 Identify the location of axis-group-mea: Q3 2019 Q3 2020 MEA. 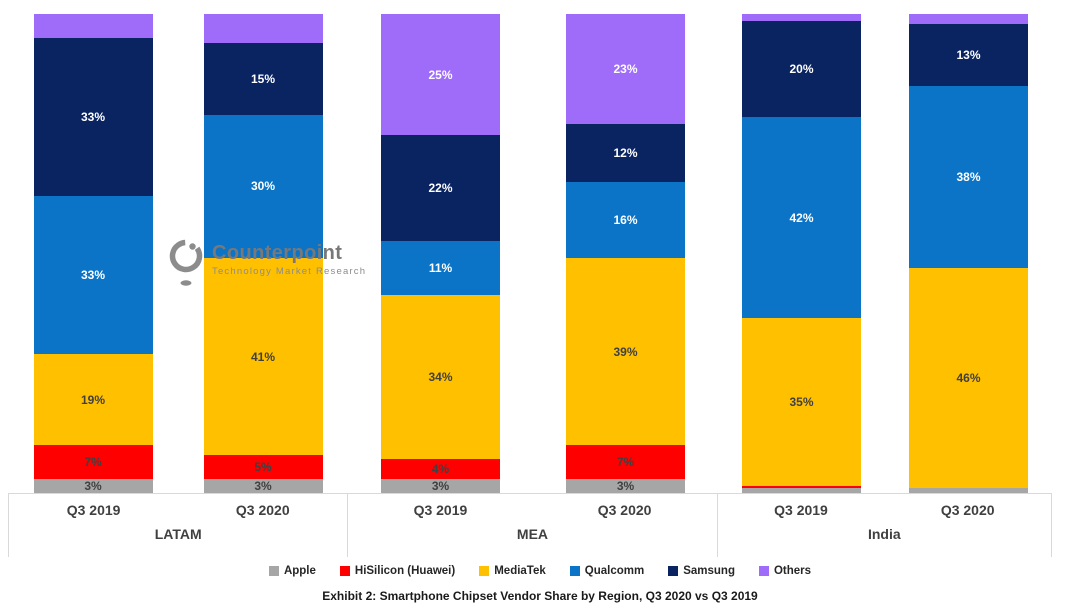
(533, 525).